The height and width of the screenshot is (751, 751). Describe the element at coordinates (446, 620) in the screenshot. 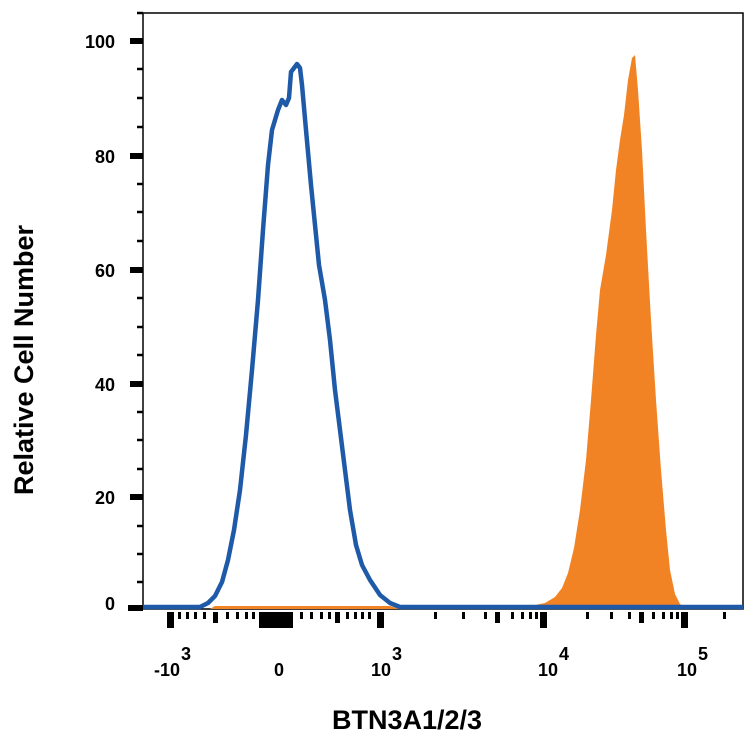

I see `x-axis` at that location.